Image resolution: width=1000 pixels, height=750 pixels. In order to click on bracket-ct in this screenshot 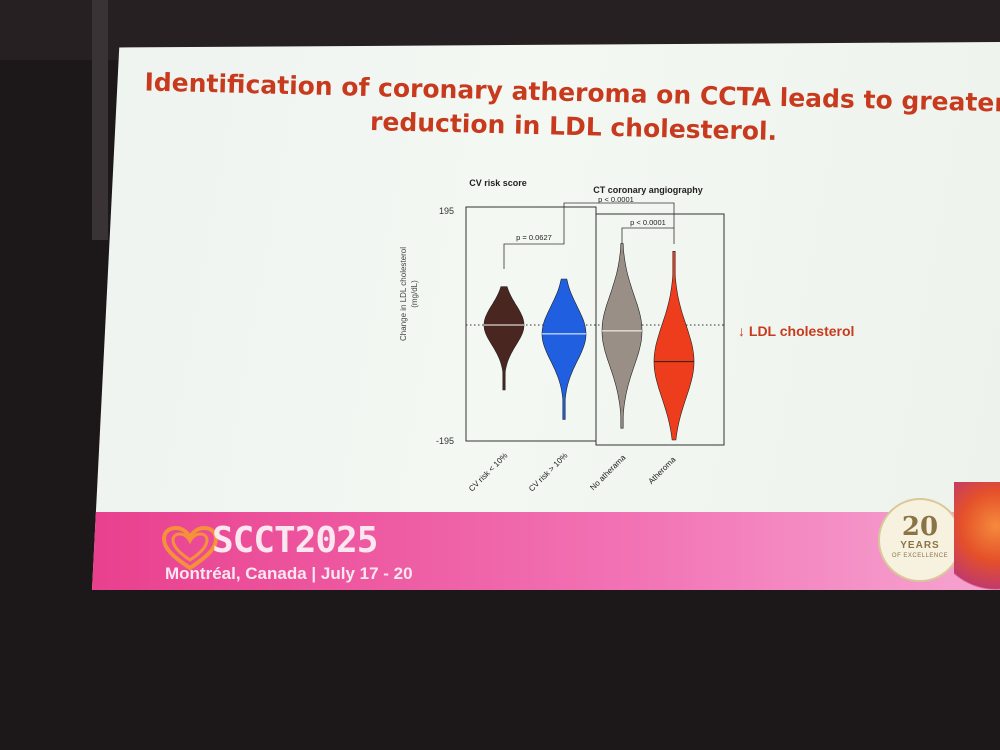, I will do `click(648, 235)`.